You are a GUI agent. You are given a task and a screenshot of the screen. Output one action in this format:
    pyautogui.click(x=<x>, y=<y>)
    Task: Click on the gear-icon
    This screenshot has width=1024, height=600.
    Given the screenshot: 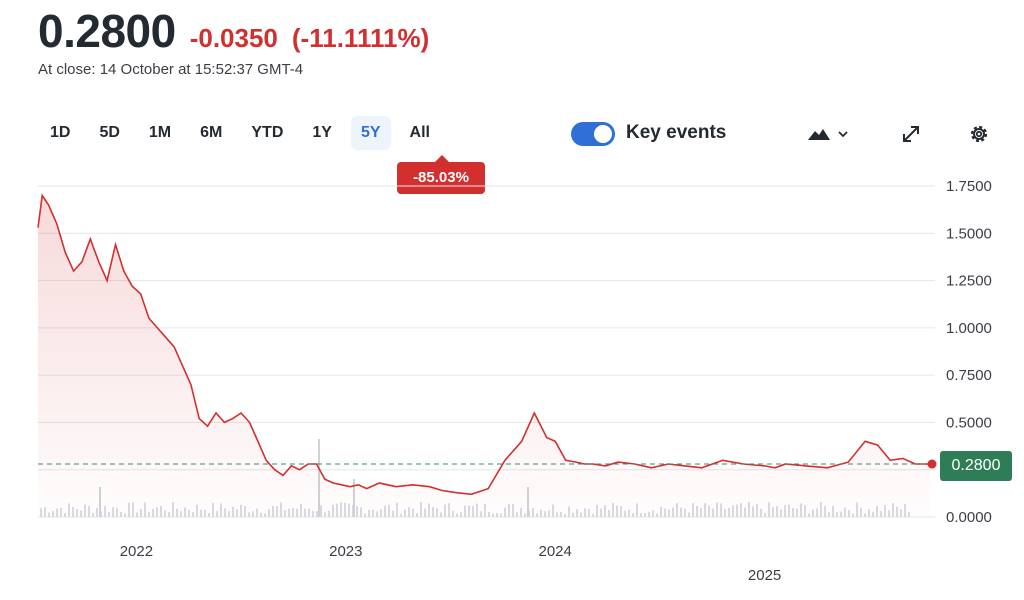 What is the action you would take?
    pyautogui.click(x=979, y=134)
    